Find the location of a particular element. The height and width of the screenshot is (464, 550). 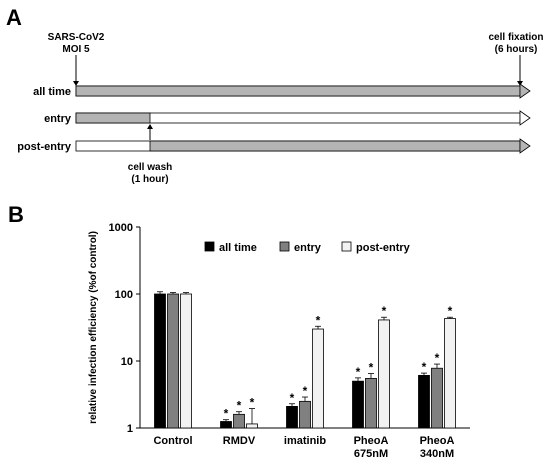

panel-a-label: A is located at coordinates (14, 17).